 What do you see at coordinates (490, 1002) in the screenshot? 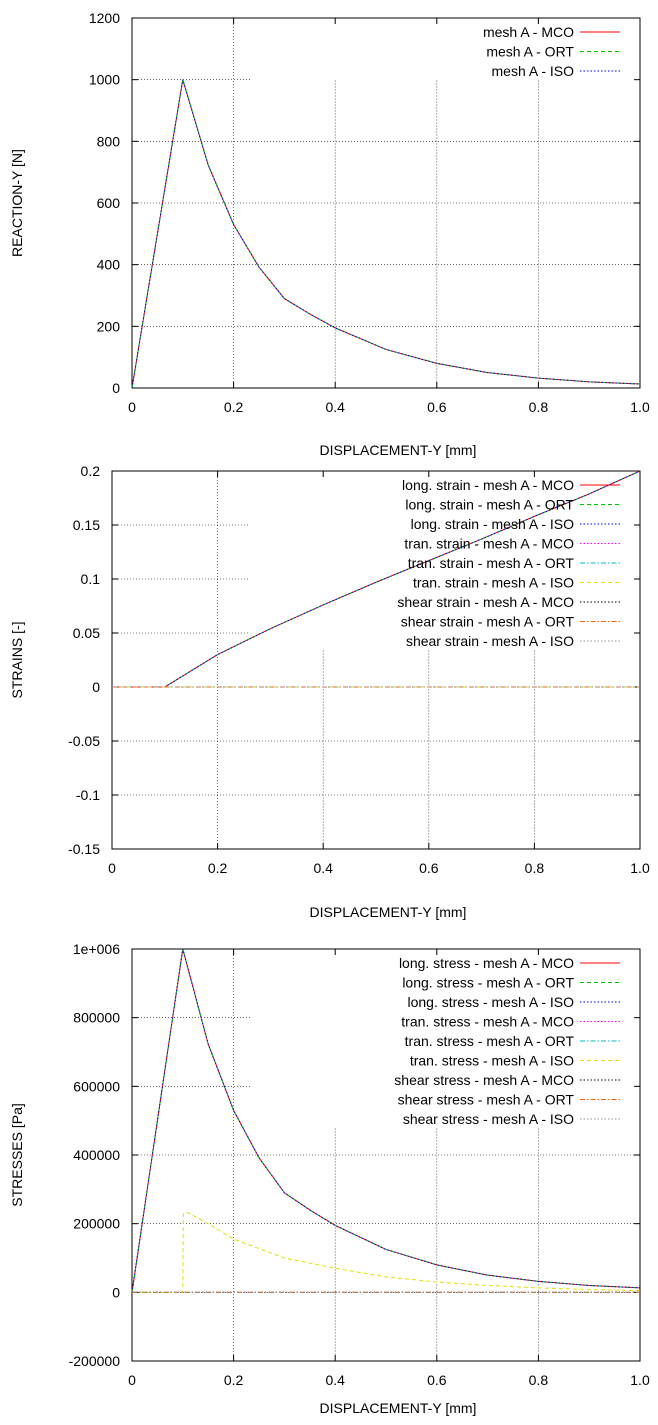
I see `legend-label: long. stress - mesh A - ISO` at bounding box center [490, 1002].